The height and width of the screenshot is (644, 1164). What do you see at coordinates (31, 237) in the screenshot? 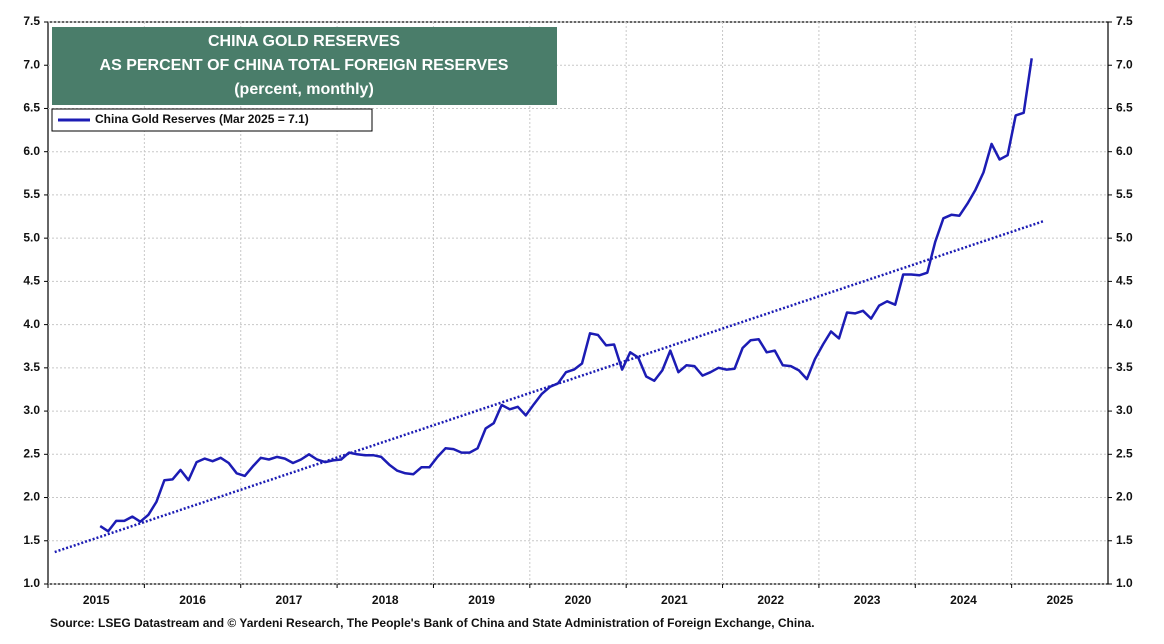
I see `y-tick-label: 5.0` at bounding box center [31, 237].